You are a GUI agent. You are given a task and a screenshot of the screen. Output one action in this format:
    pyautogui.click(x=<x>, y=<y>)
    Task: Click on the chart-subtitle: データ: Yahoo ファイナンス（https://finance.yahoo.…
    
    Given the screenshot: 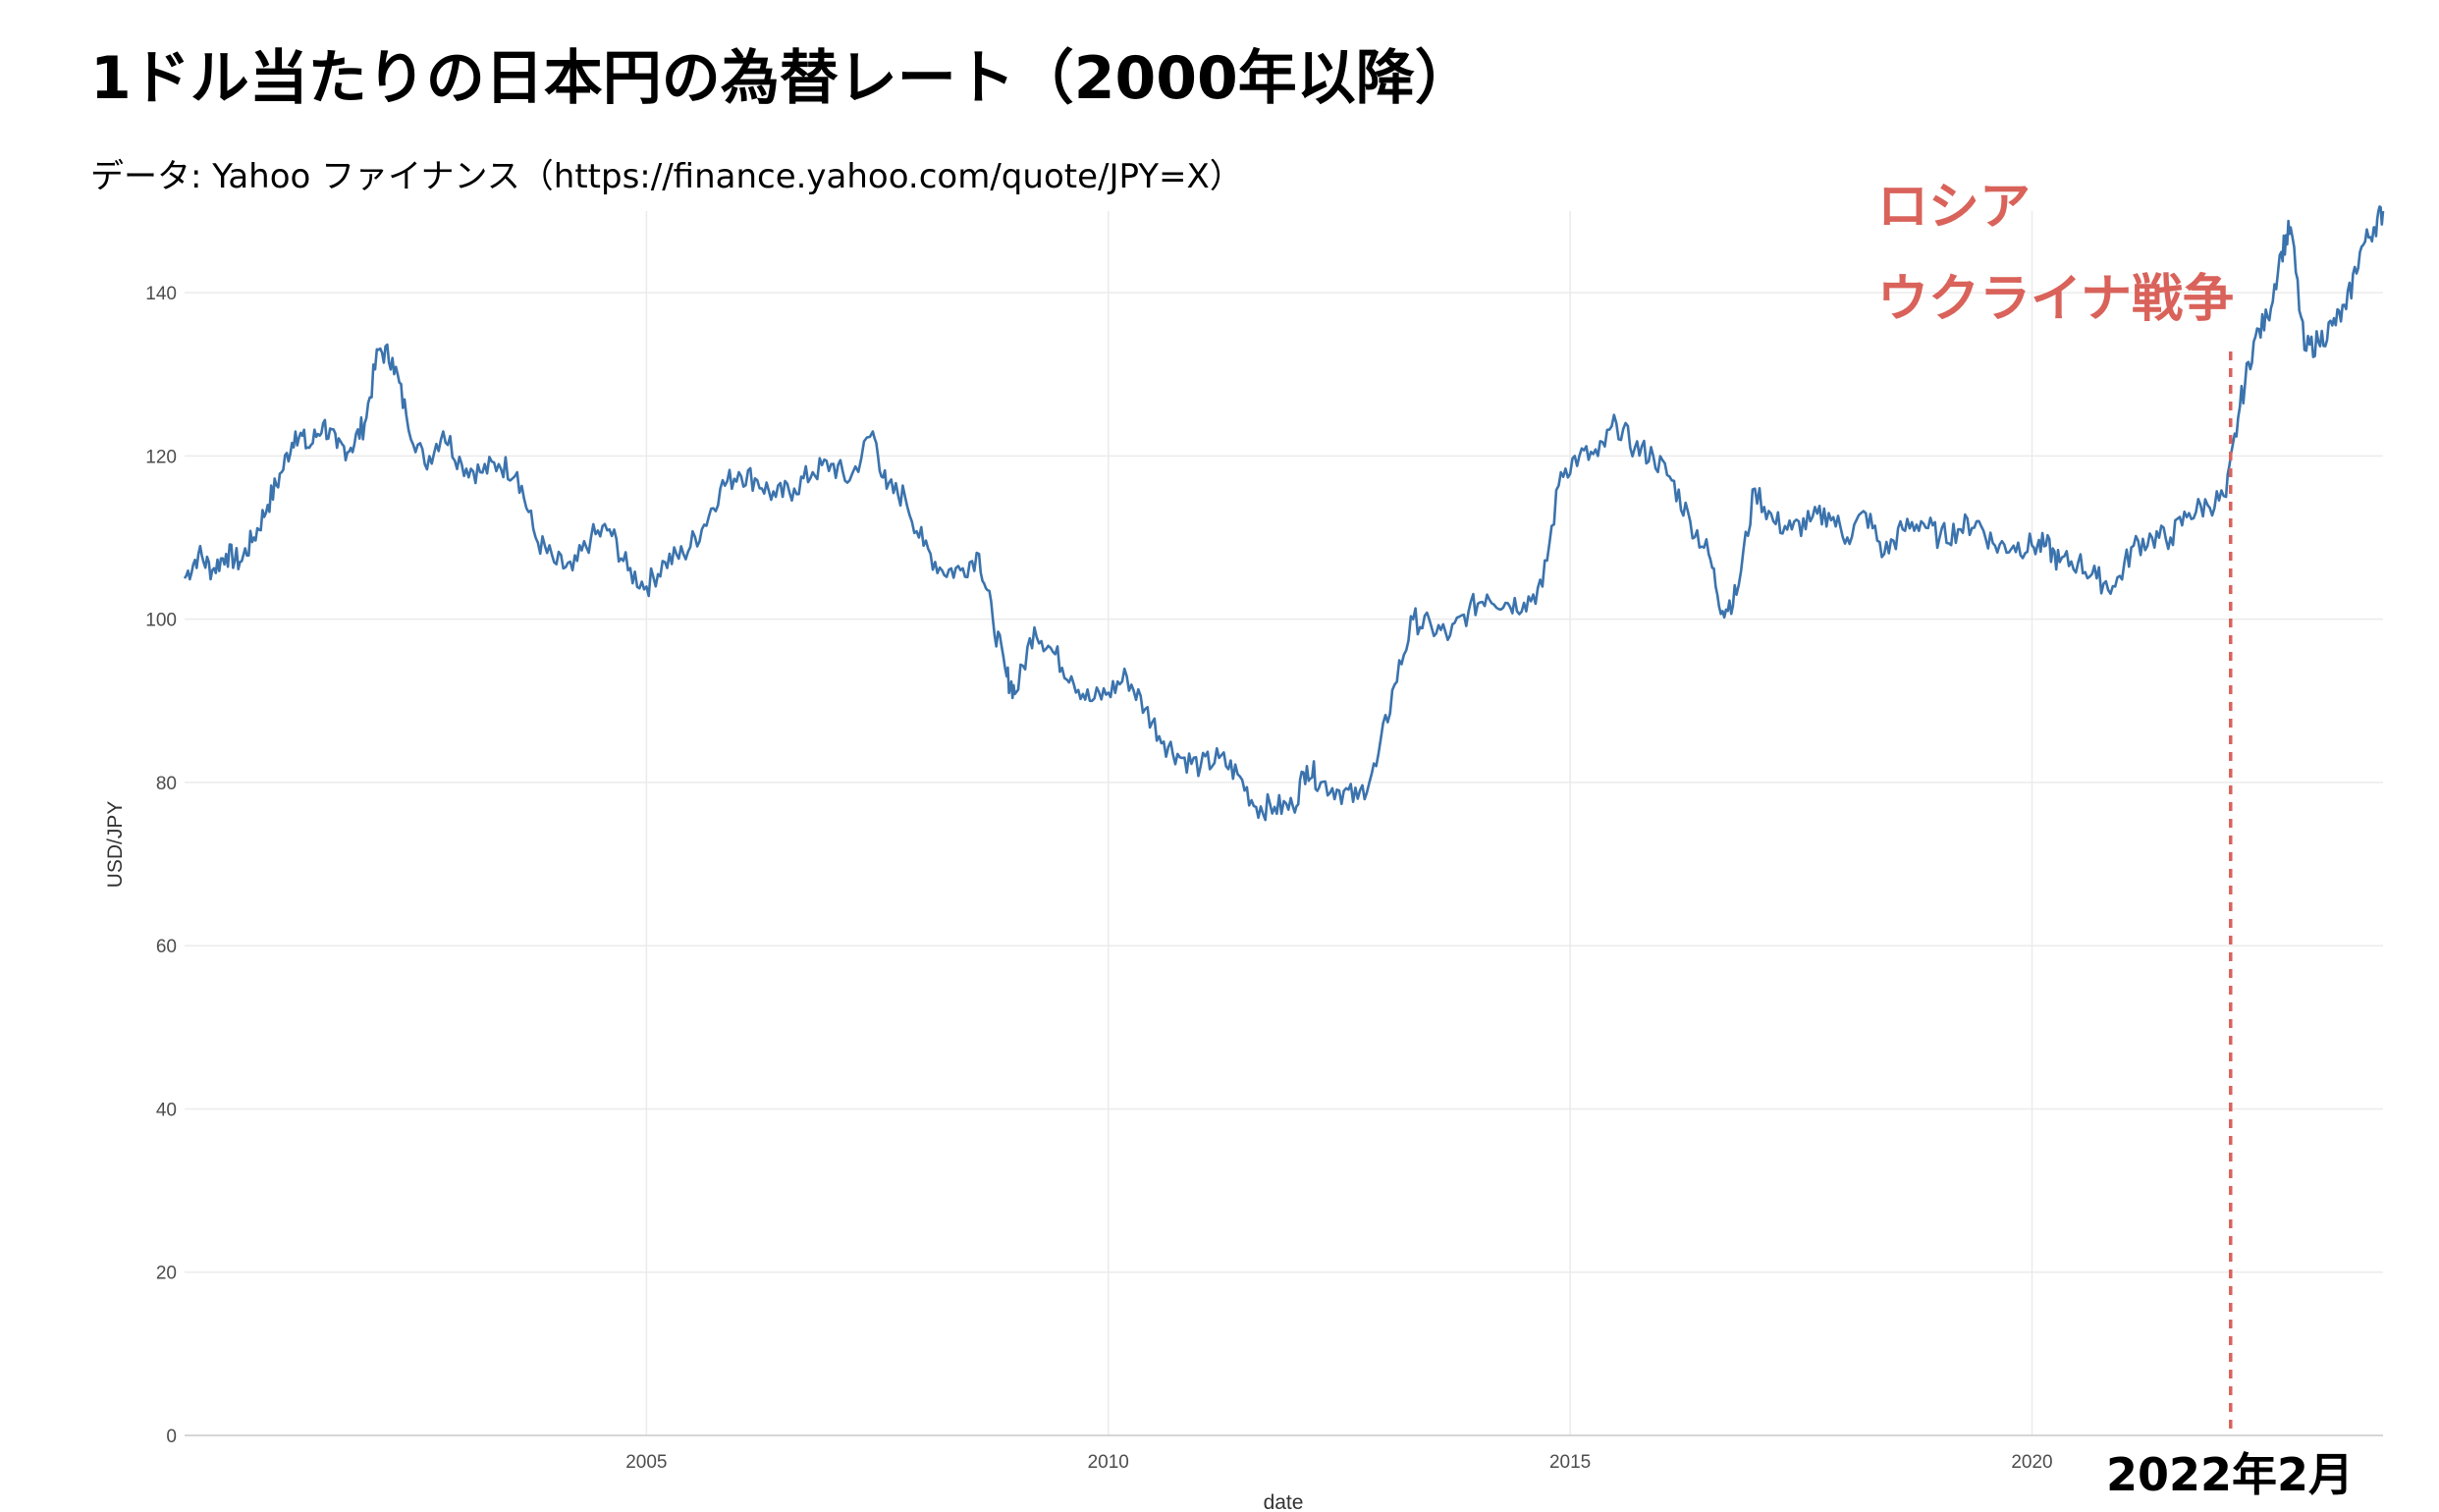 What is the action you would take?
    pyautogui.click(x=666, y=176)
    